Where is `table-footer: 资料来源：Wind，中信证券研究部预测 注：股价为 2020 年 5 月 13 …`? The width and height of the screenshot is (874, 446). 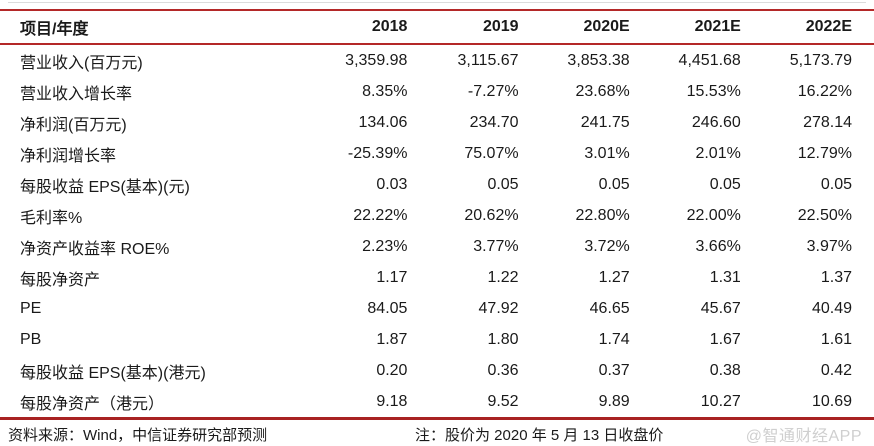
table-footer: 资料来源：Wind，中信证券研究部预测 注：股价为 2020 年 5 月 13 … is located at coordinates (437, 432).